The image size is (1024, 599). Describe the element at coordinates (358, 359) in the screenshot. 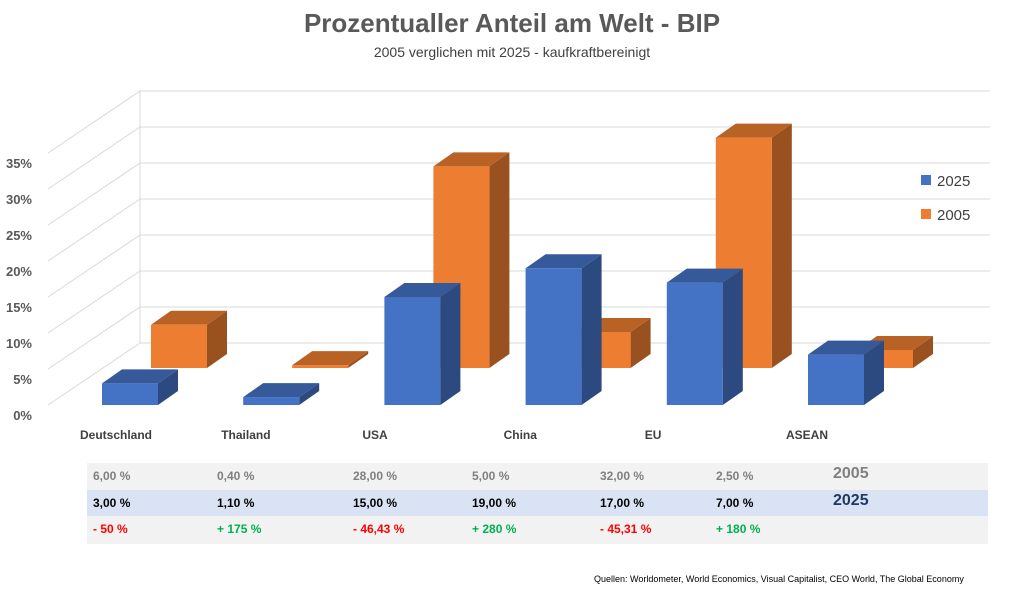

I see `bar-2005-thailand-side` at that location.